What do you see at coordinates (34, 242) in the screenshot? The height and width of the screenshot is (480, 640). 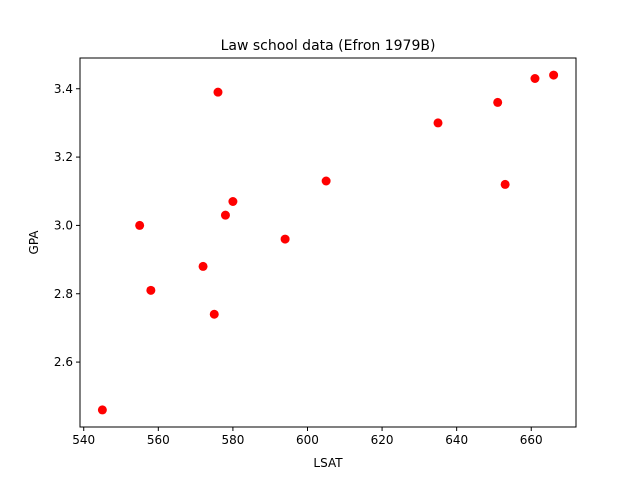 I see `y-axis-label: GPA` at bounding box center [34, 242].